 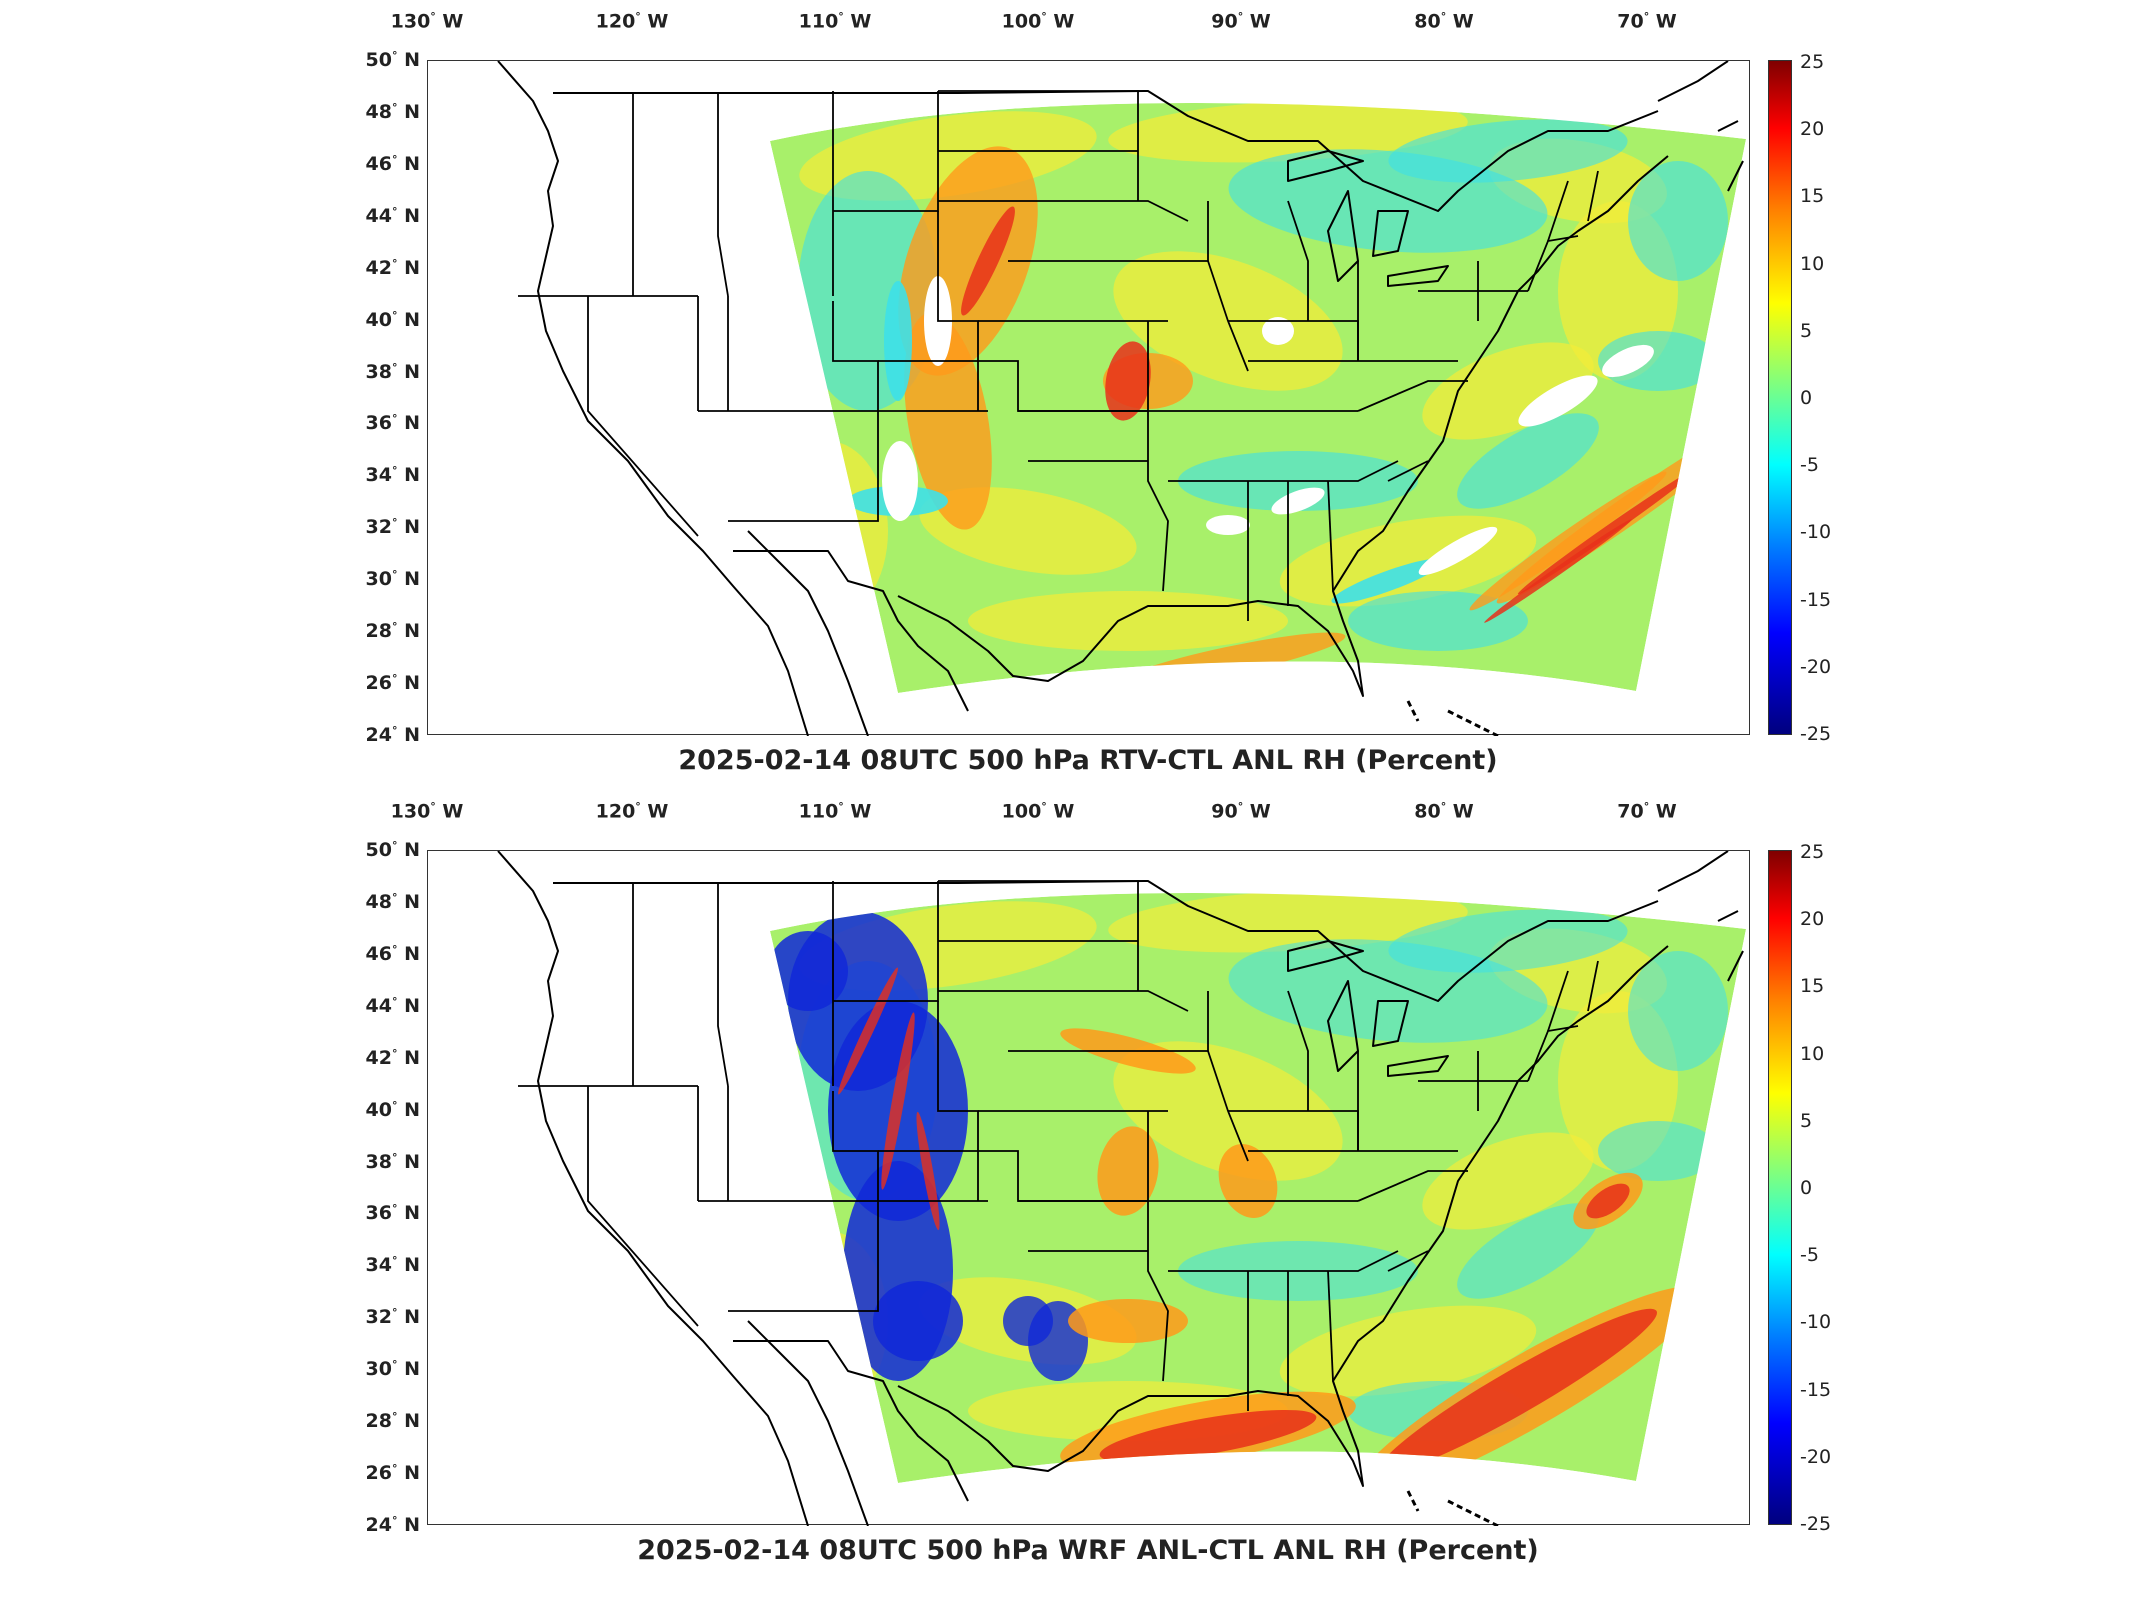 I want to click on latitude-tick-label: 50° N, so click(x=392, y=60).